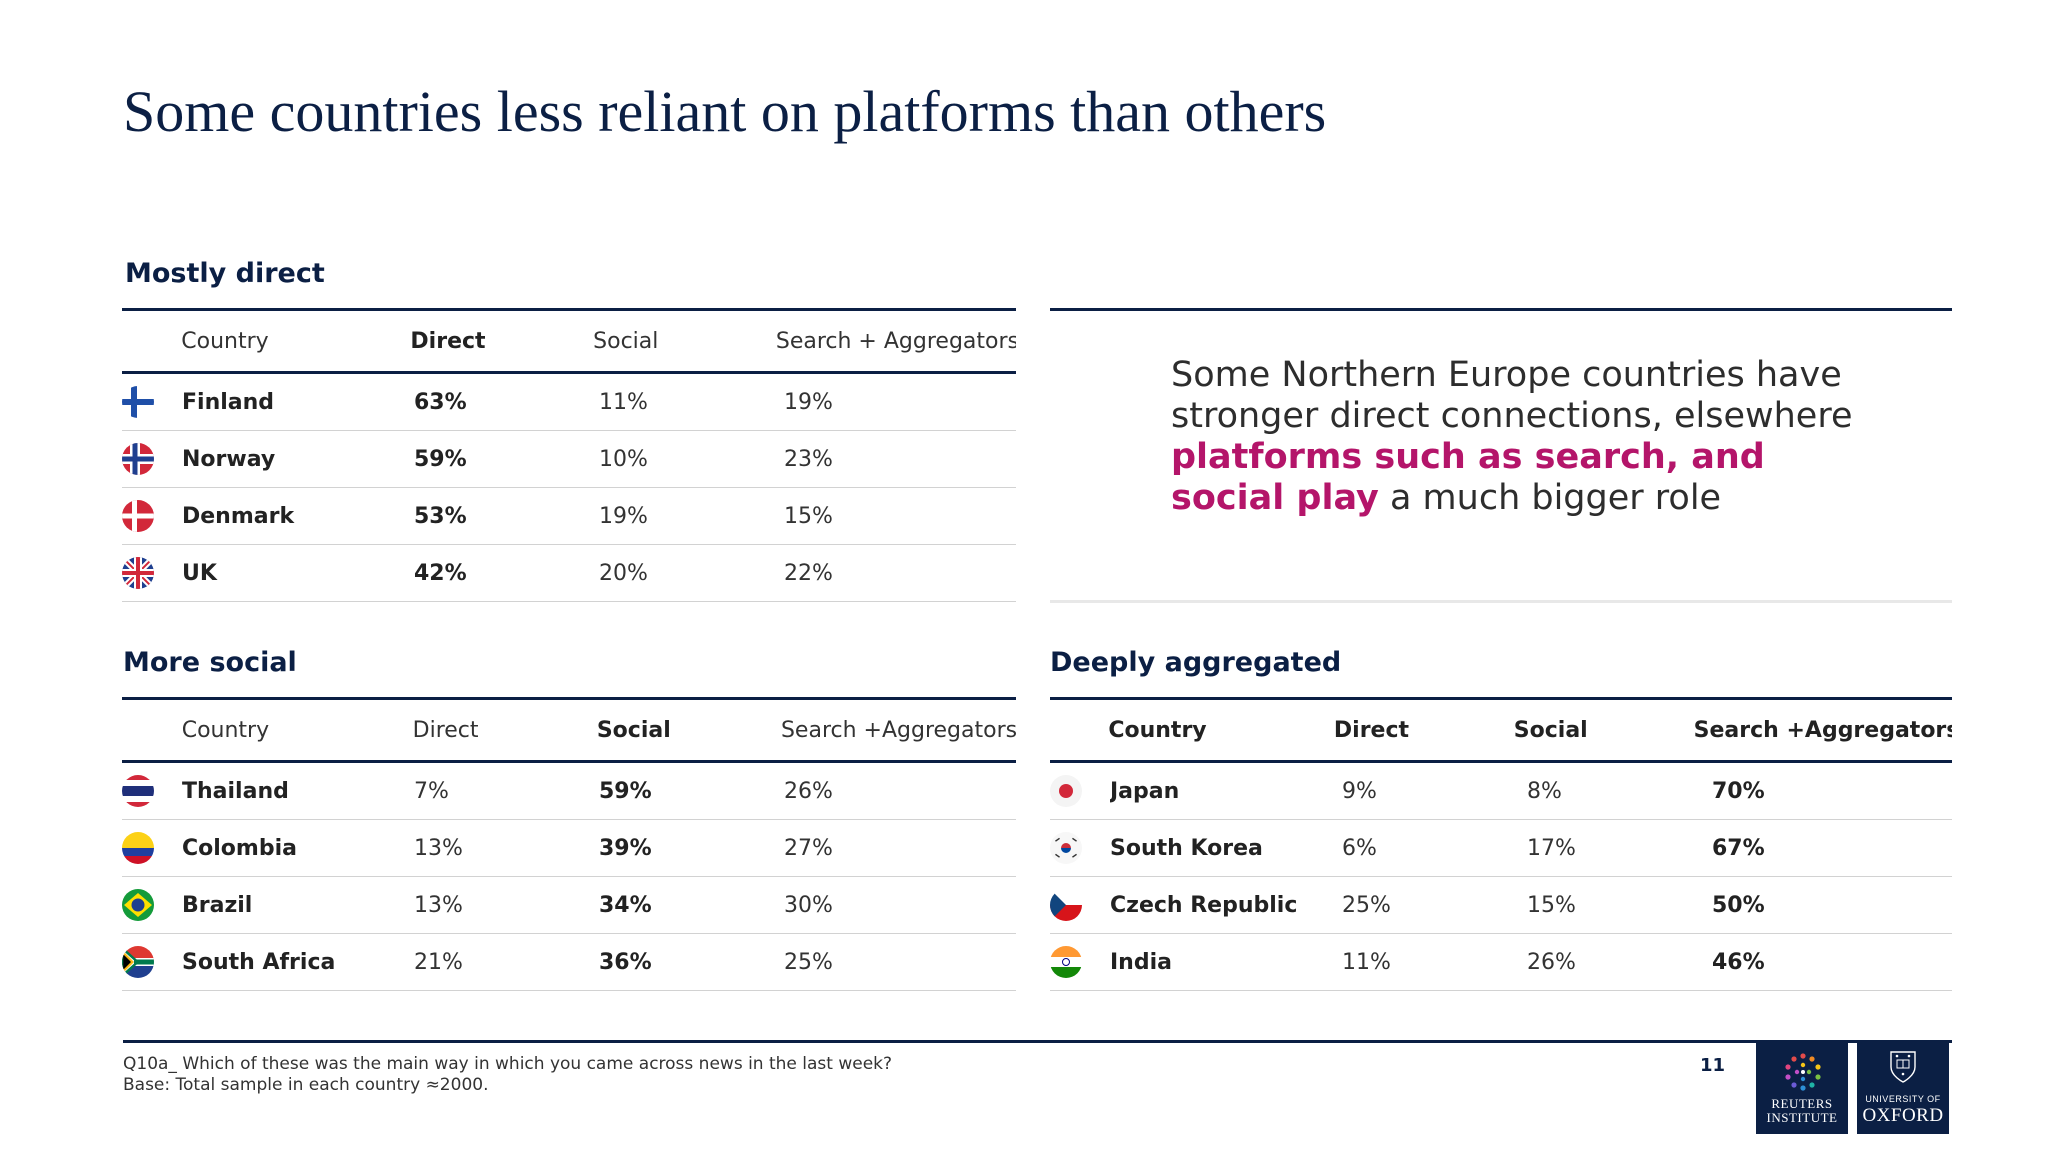 This screenshot has height=1152, width=2048. I want to click on search-value: 26%, so click(808, 791).